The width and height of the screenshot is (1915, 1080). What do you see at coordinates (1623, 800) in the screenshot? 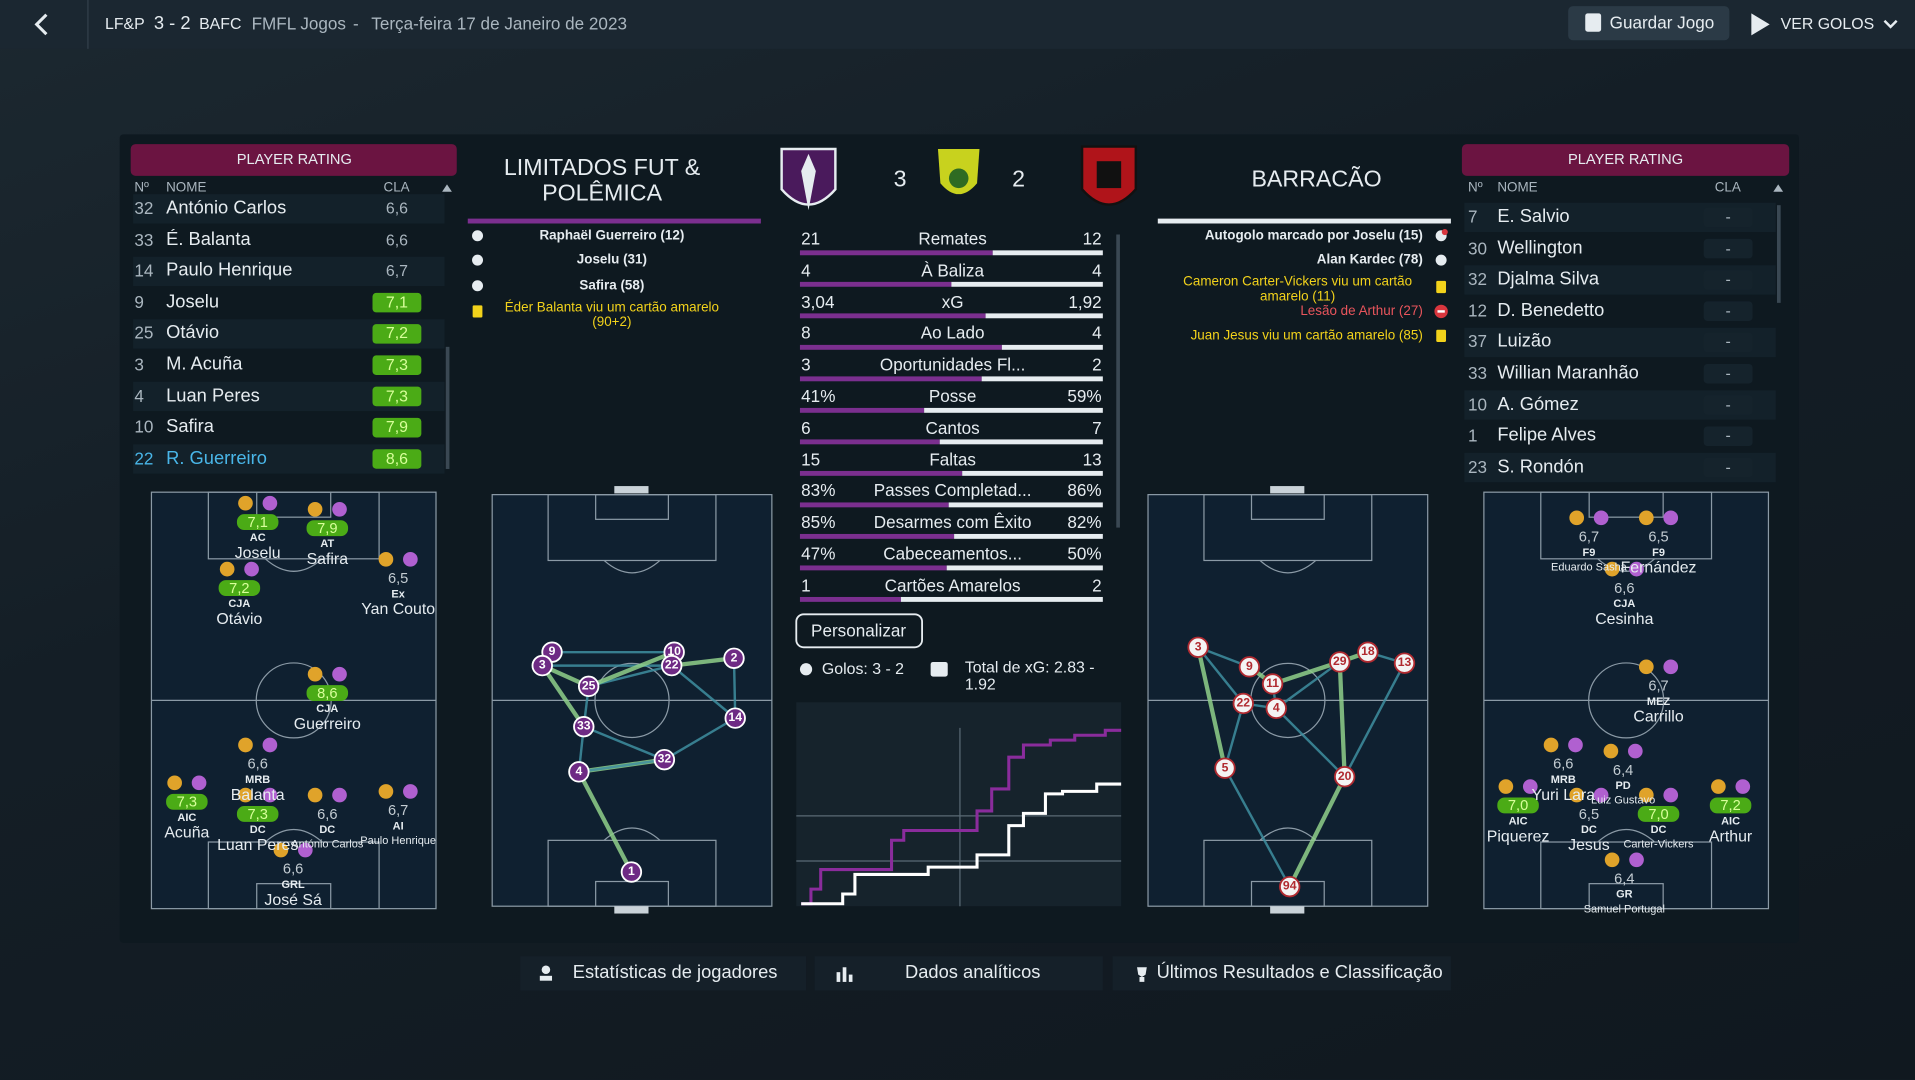
I see `player-name: Luiz Gustavo` at bounding box center [1623, 800].